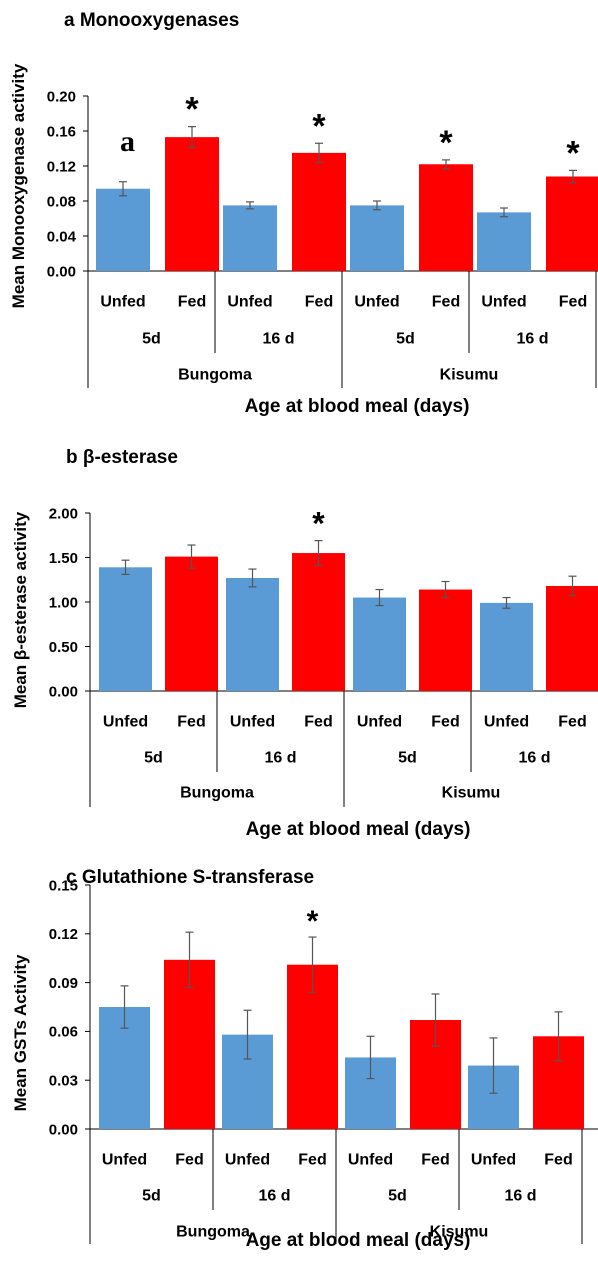 The image size is (598, 1262). Describe the element at coordinates (18, 185) in the screenshot. I see `y-axis-label: Mean Monooxygenase activity` at that location.